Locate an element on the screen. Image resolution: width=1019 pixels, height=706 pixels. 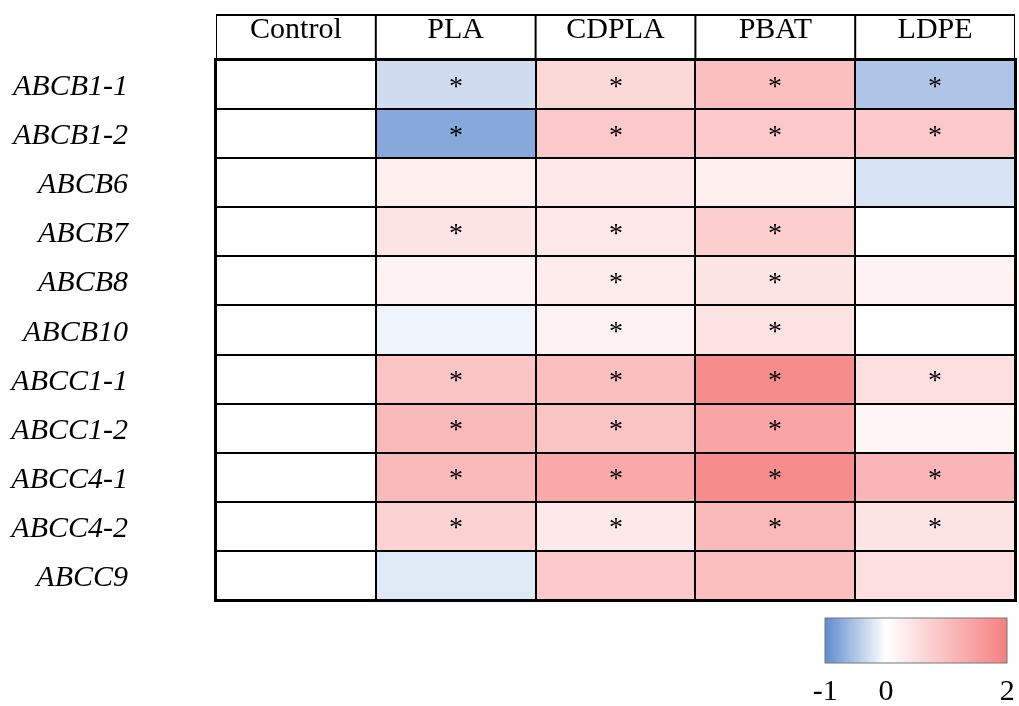
color-bar-label: 0 is located at coordinates (886, 689).